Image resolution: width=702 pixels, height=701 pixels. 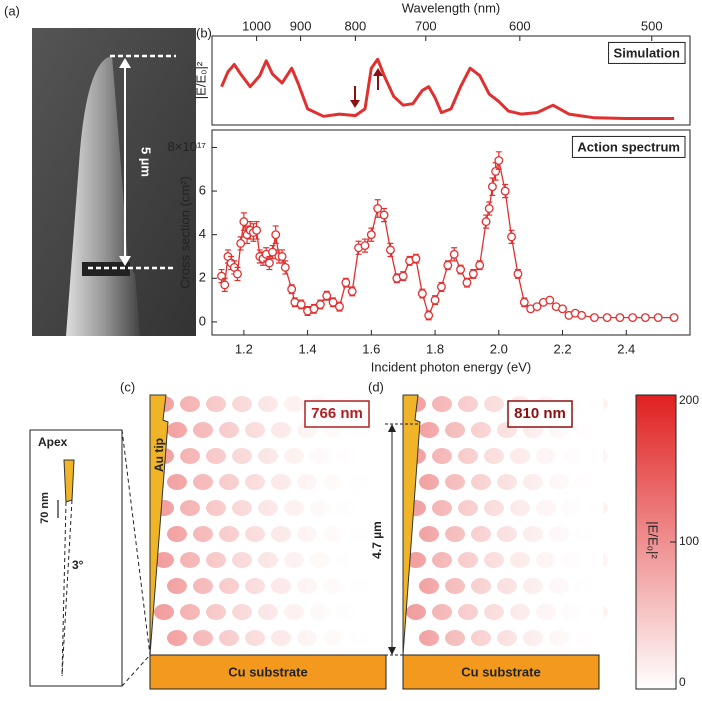 I want to click on colorbar-tick-label: 0, so click(x=682, y=682).